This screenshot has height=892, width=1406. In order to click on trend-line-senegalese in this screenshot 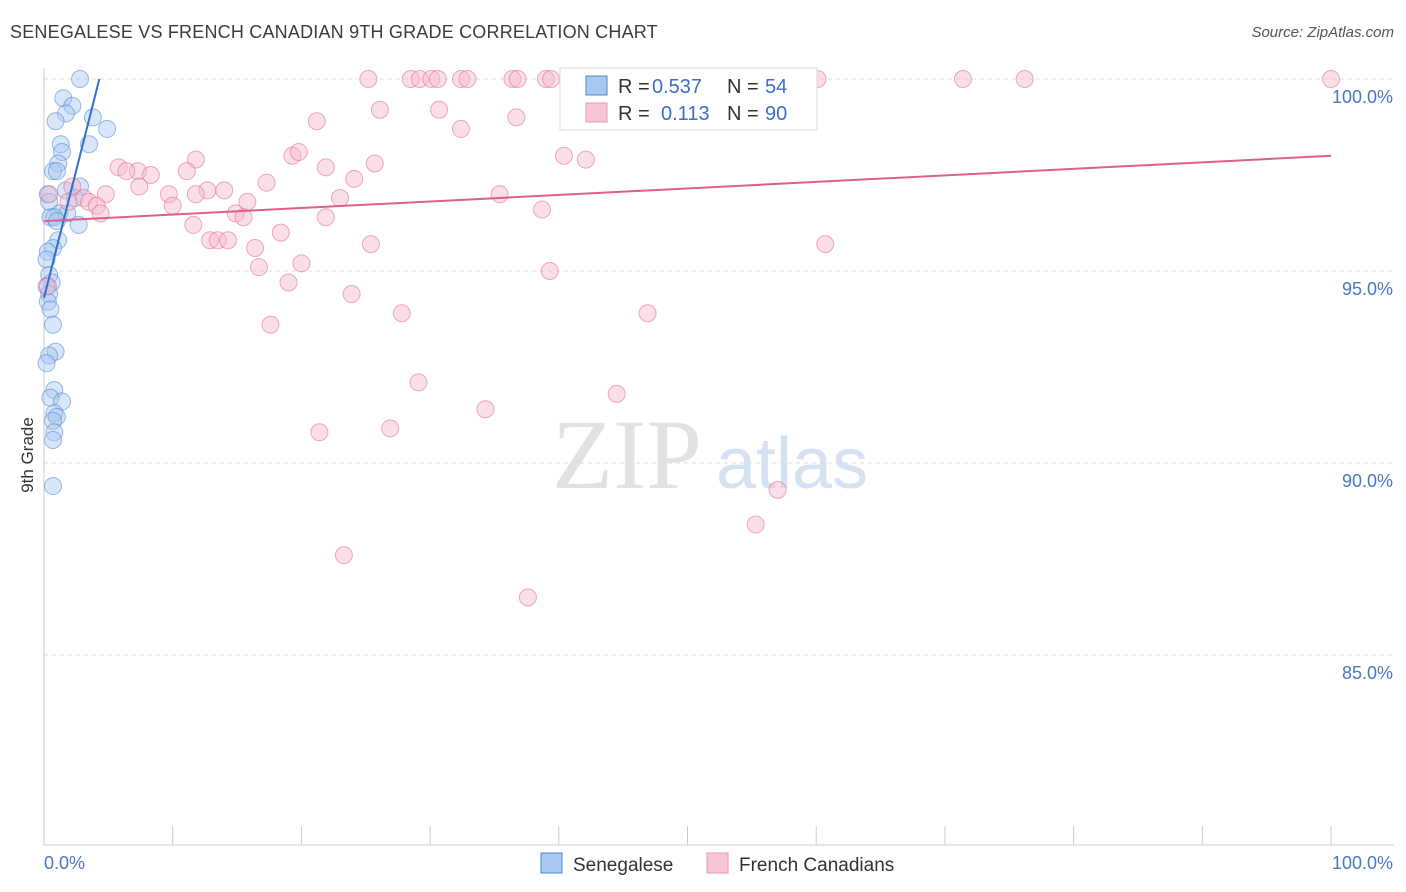, I will do `click(72, 188)`.